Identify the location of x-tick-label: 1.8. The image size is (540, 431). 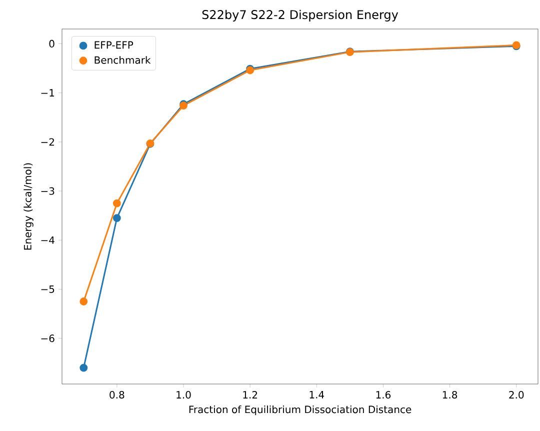
(450, 395).